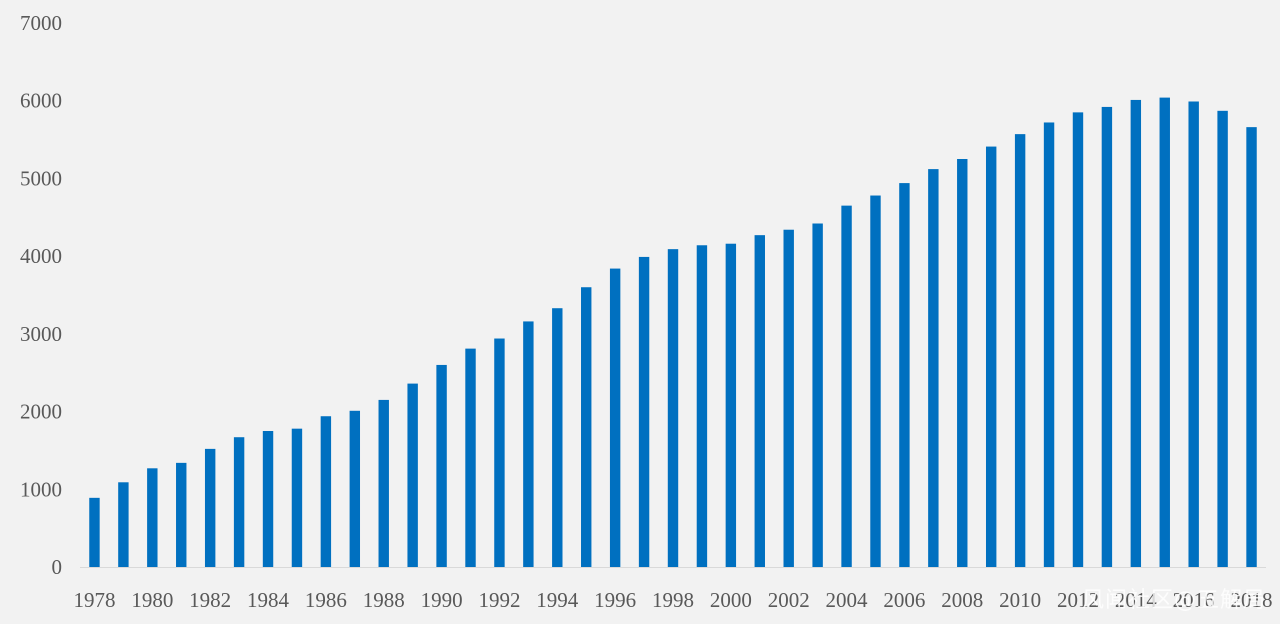 Image resolution: width=1280 pixels, height=624 pixels. Describe the element at coordinates (557, 600) in the screenshot. I see `x-tick-label: 1994` at that location.